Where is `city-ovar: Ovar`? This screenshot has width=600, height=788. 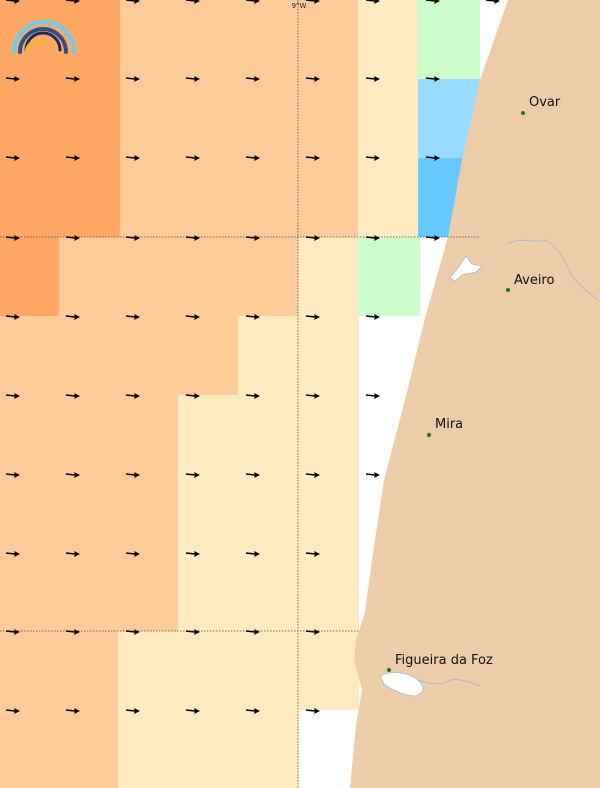
city-ovar: Ovar is located at coordinates (541, 105).